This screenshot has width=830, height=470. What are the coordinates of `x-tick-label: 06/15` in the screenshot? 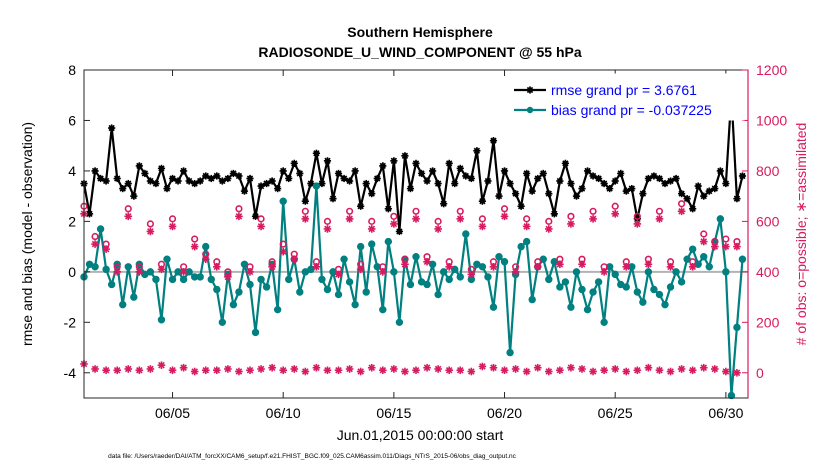 It's located at (393, 413).